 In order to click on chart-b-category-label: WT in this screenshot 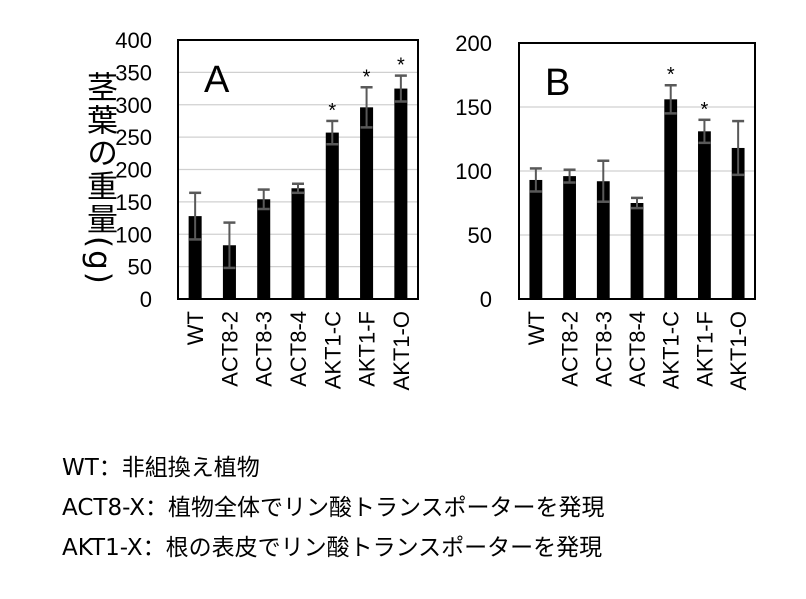, I will do `click(536, 328)`.